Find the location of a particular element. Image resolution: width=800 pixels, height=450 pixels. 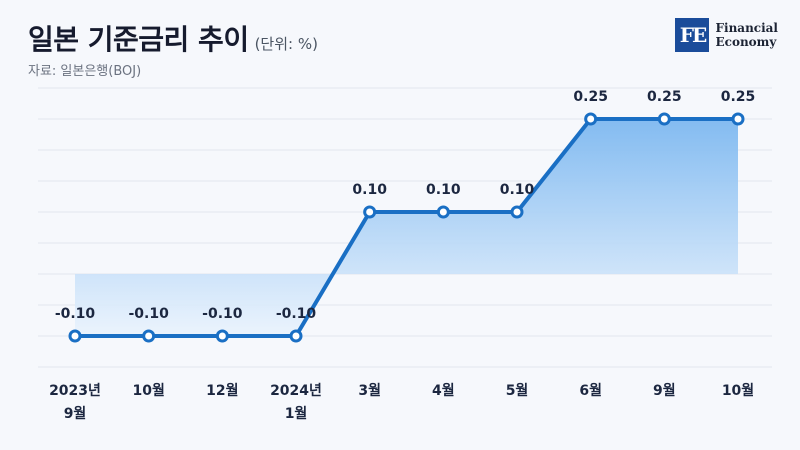

x-tick-label: 2024년 is located at coordinates (296, 391).